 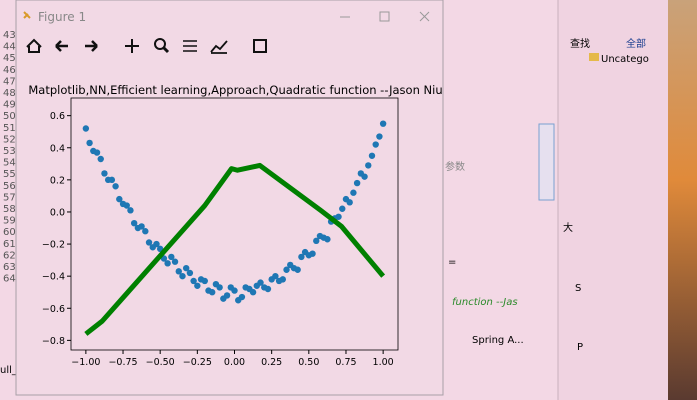 I want to click on zoom-handle, so click(x=166, y=50).